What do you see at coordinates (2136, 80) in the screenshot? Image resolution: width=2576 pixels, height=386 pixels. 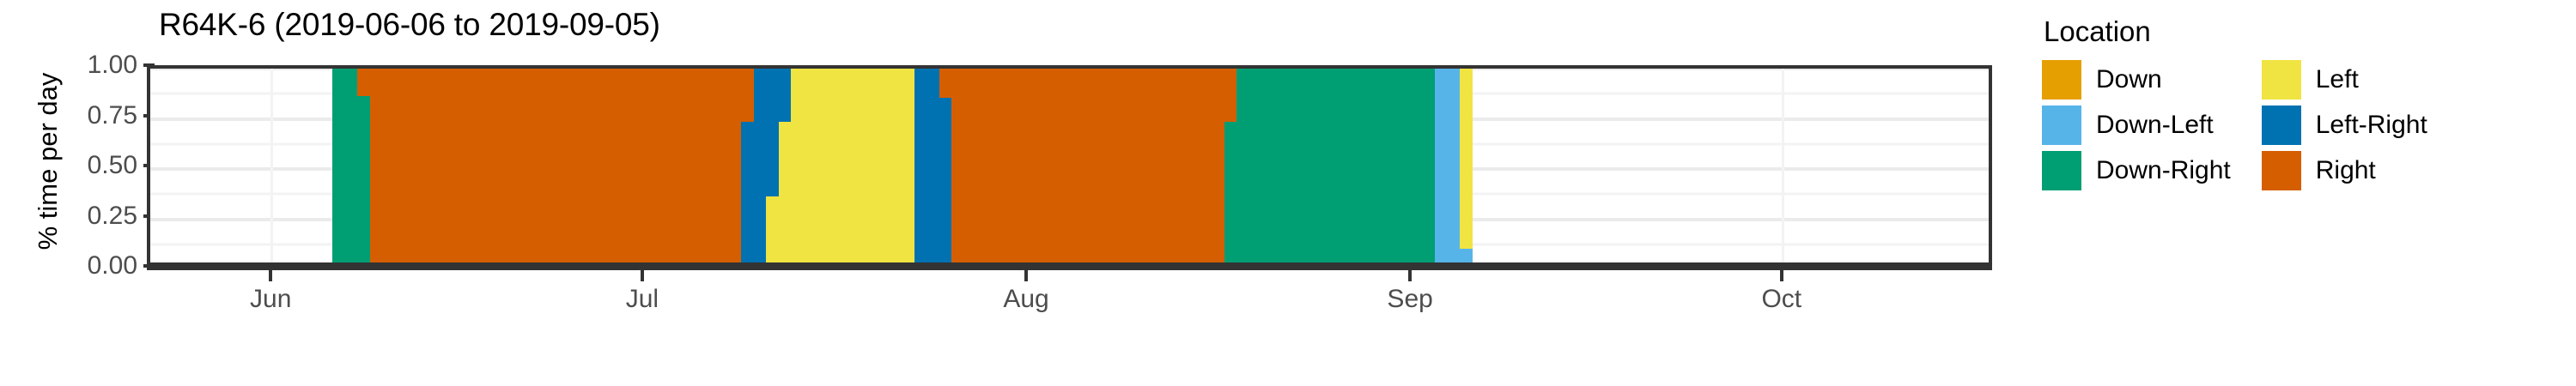 I see `legend-item: Down` at bounding box center [2136, 80].